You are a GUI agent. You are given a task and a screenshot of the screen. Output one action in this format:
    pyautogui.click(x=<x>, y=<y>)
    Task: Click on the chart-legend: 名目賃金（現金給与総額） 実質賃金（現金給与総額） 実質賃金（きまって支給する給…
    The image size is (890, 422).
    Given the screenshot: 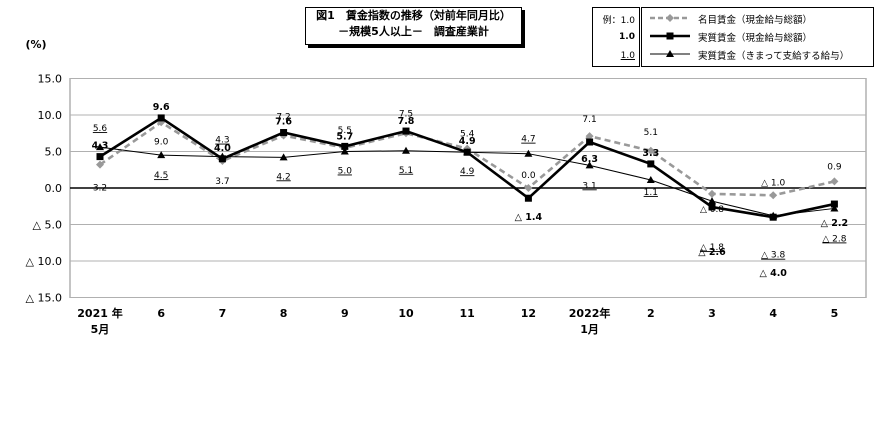 What is the action you would take?
    pyautogui.click(x=757, y=37)
    